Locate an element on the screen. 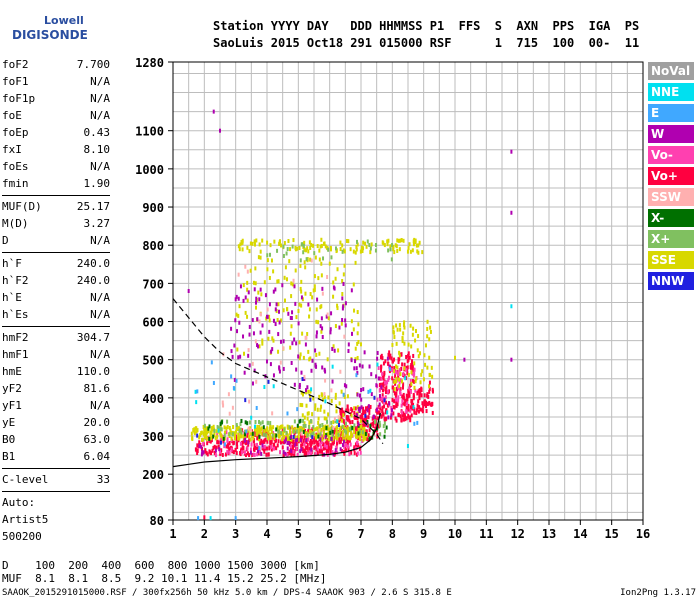 Image resolution: width=700 pixels, height=600 pixels. y-tick-label: 600 is located at coordinates (153, 323).